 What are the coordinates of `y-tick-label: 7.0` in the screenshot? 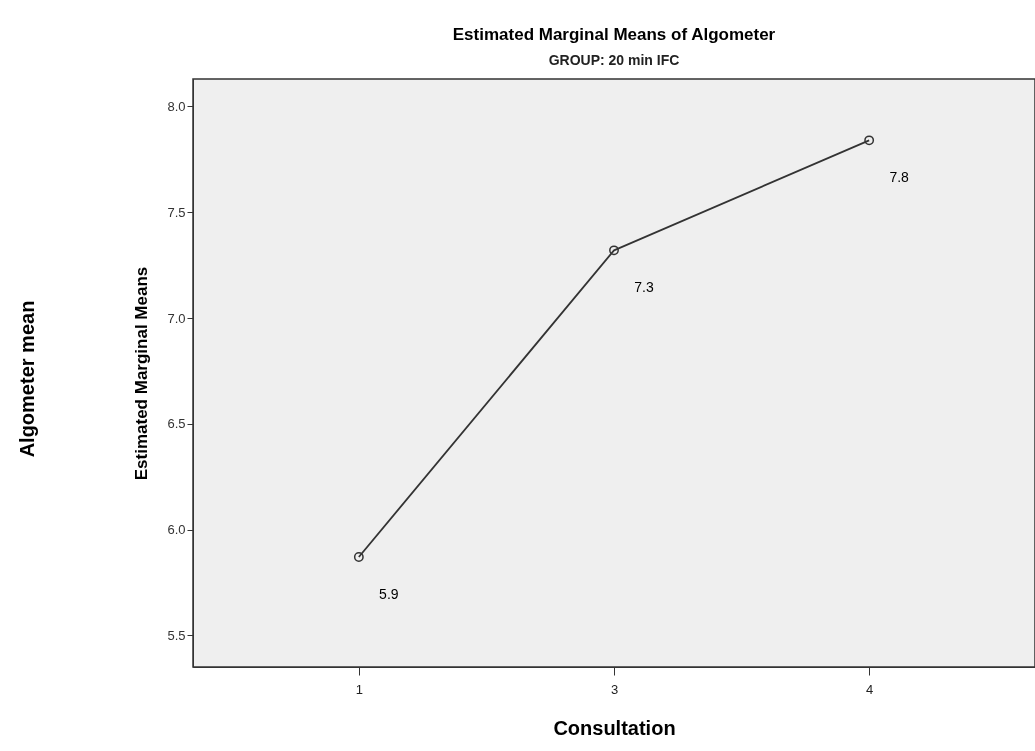 It's located at (176, 318).